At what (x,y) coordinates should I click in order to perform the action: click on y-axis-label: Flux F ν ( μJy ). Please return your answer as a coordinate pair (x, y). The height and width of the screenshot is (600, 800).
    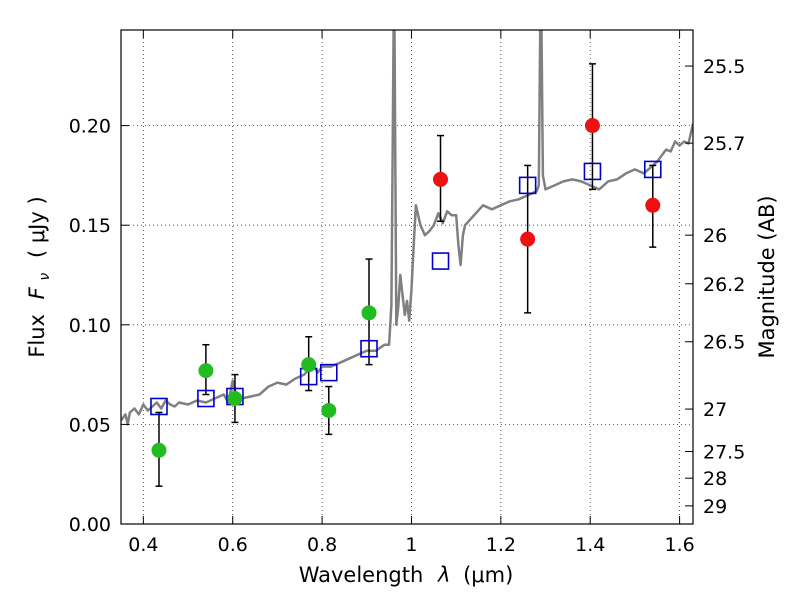
    Looking at the image, I should click on (39, 276).